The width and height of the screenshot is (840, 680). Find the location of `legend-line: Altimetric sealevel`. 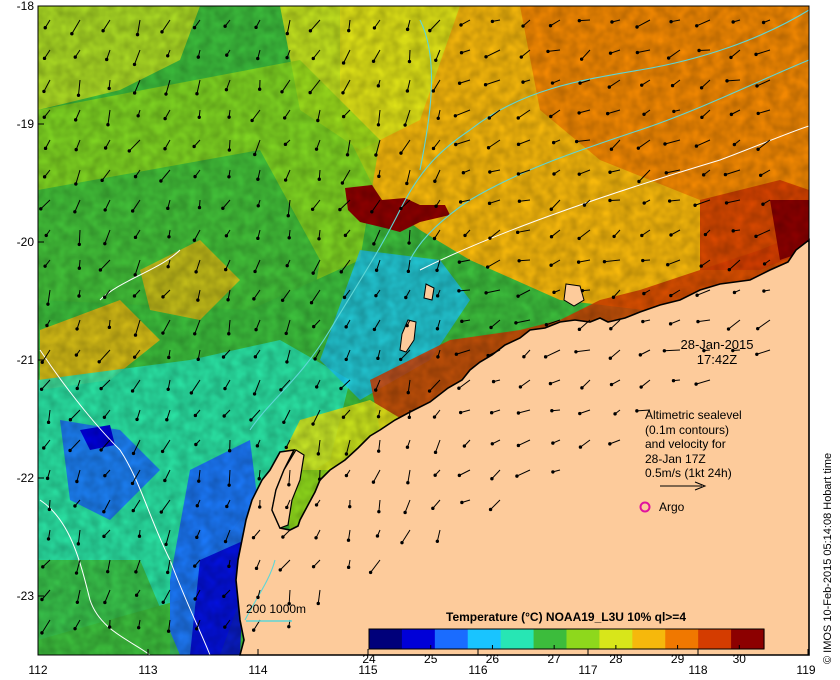

legend-line: Altimetric sealevel is located at coordinates (693, 415).